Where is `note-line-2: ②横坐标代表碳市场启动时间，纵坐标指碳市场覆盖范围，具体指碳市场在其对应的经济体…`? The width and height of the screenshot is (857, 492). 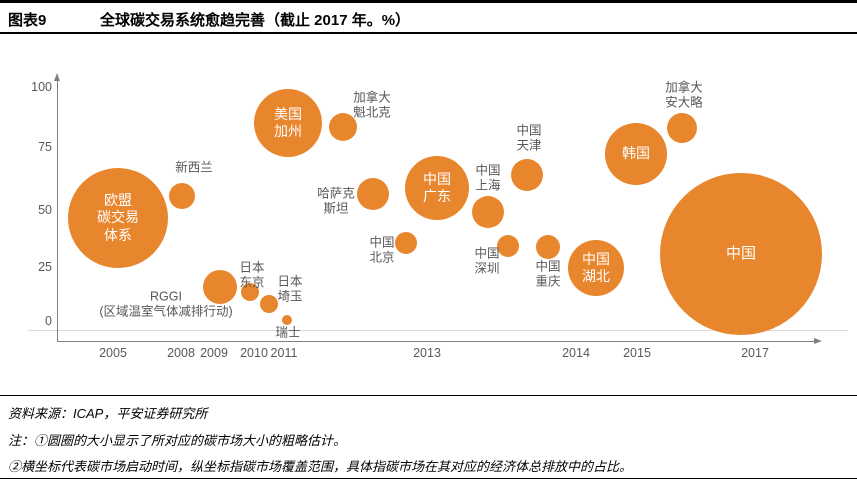
note-line-2: ②横坐标代表碳市场启动时间，纵坐标指碳市场覆盖范围，具体指碳市场在其对应的经济体… is located at coordinates (320, 466).